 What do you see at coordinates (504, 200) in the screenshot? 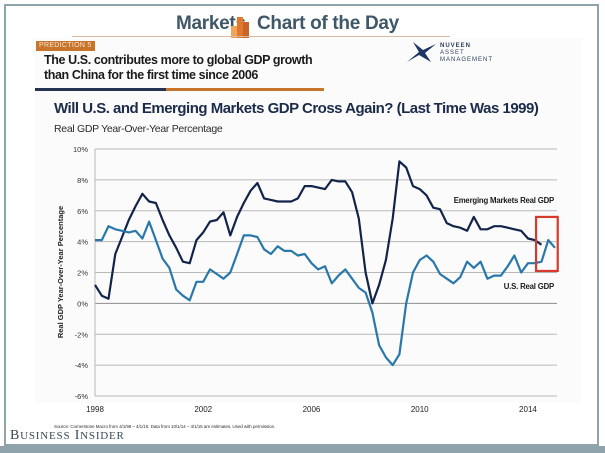
I see `legend-emerging-markets: Emerging Markets Real GDP` at bounding box center [504, 200].